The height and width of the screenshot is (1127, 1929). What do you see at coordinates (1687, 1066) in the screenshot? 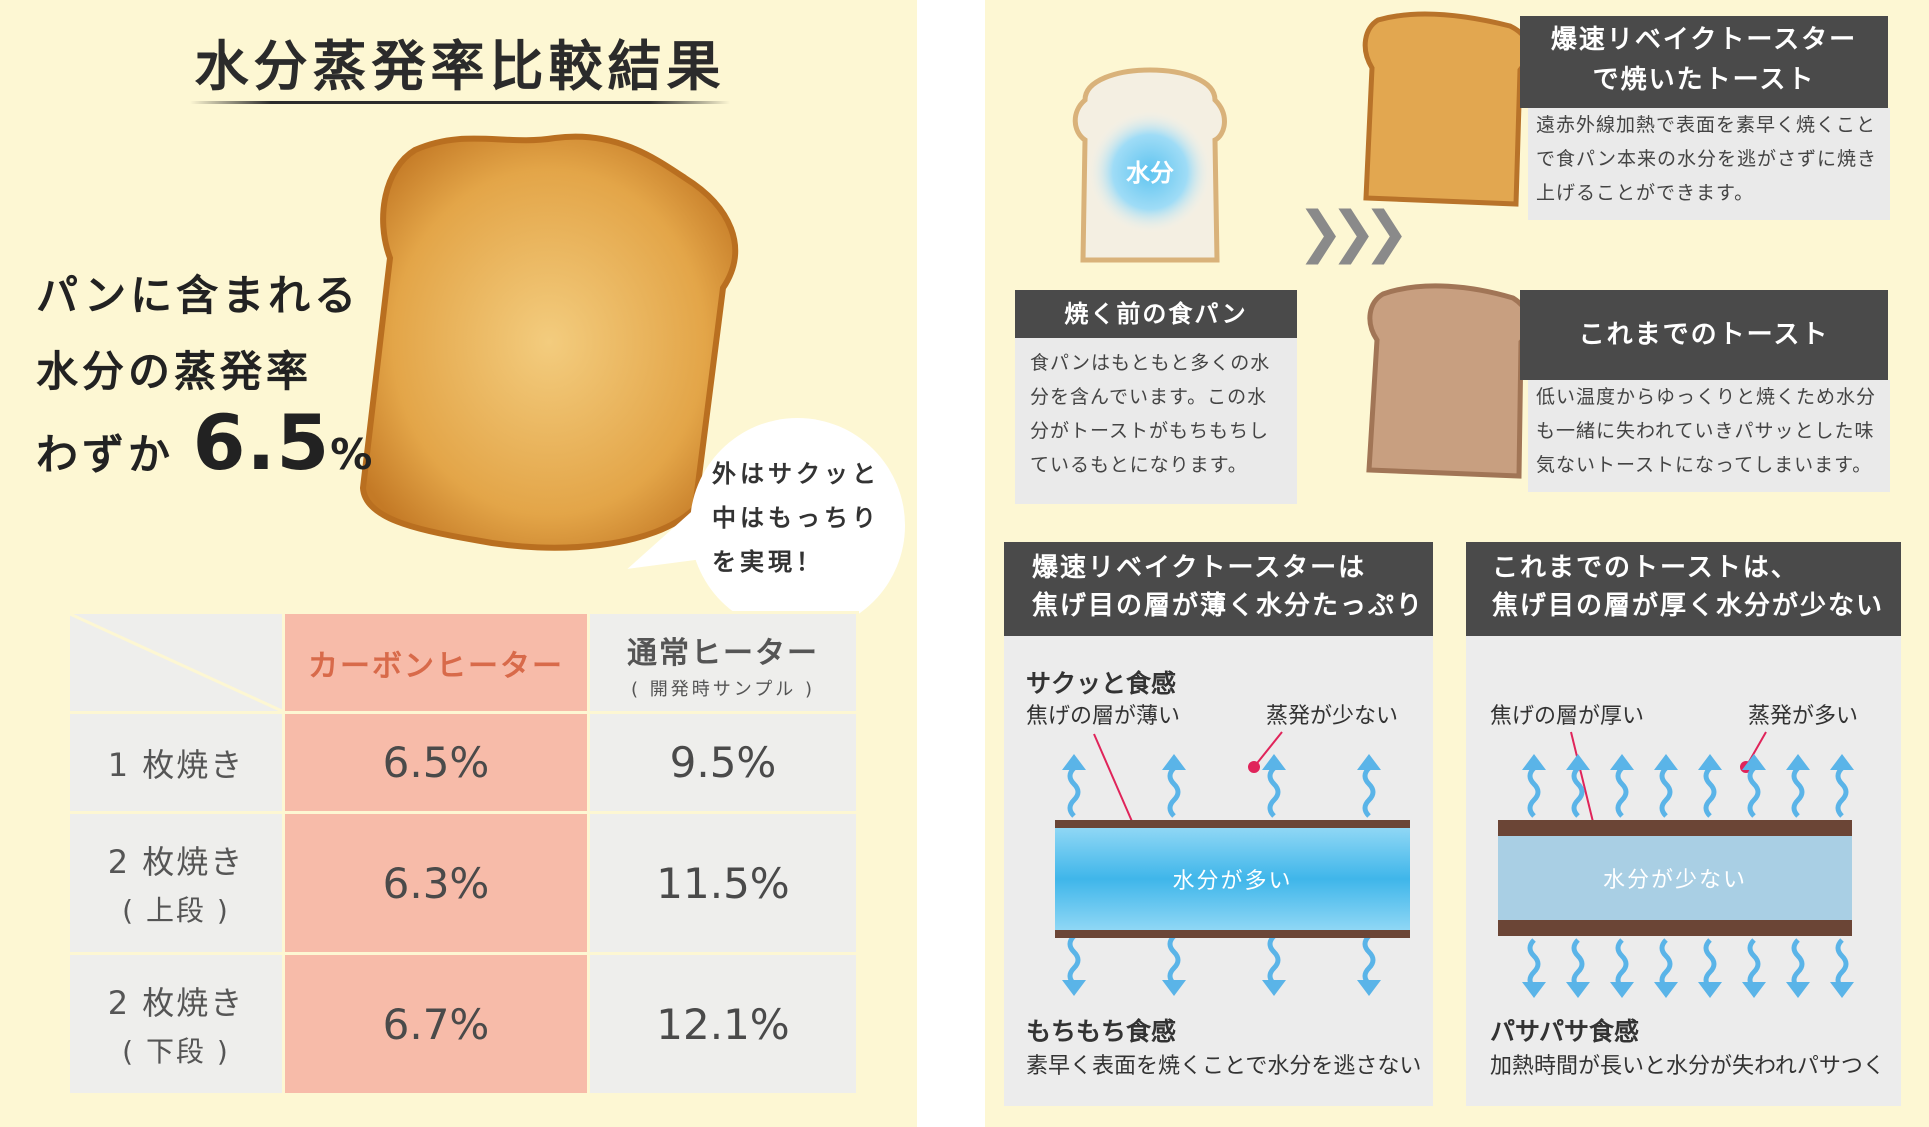
I see `diagram-note: 加熱時間が長いと水分が失われパサつく` at bounding box center [1687, 1066].